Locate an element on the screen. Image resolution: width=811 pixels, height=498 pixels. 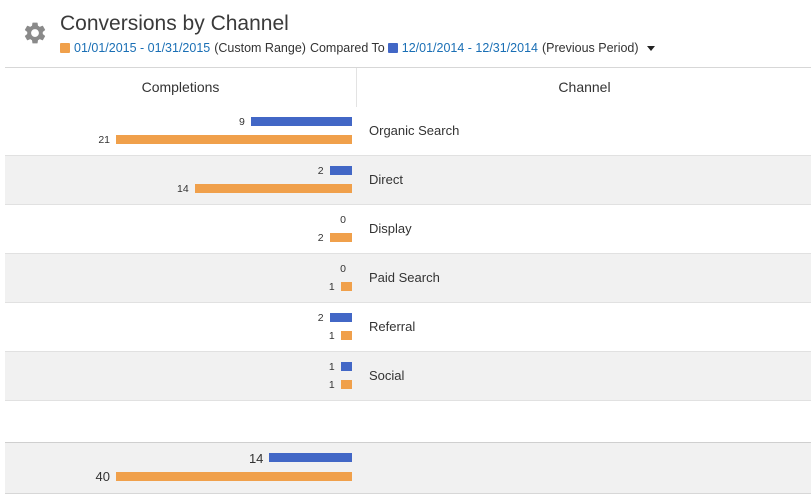
widget-title: Conversions by Channel is located at coordinates (174, 23).